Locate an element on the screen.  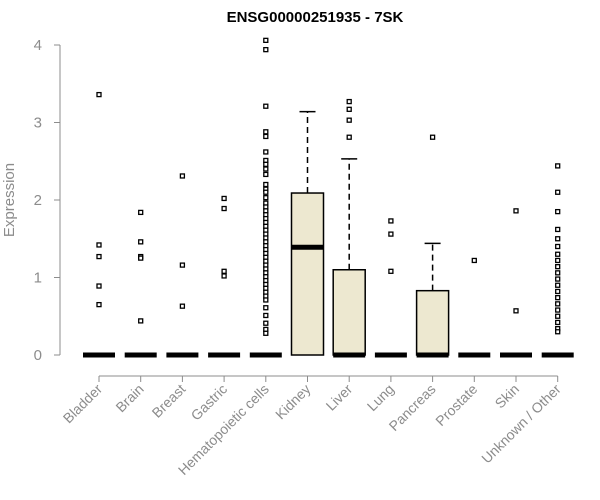
y-tick-label: 0 is located at coordinates (38, 355).